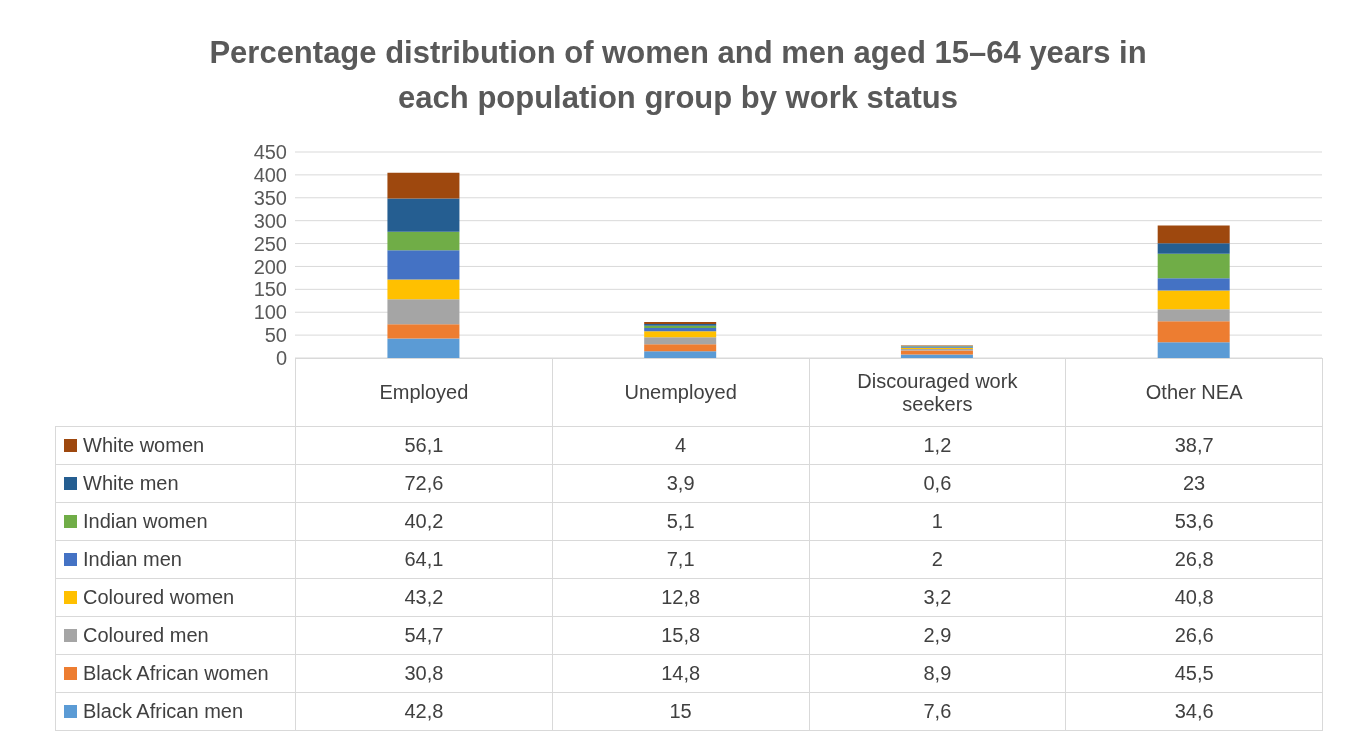  Describe the element at coordinates (424, 597) in the screenshot. I see `data-label: 43,2` at that location.